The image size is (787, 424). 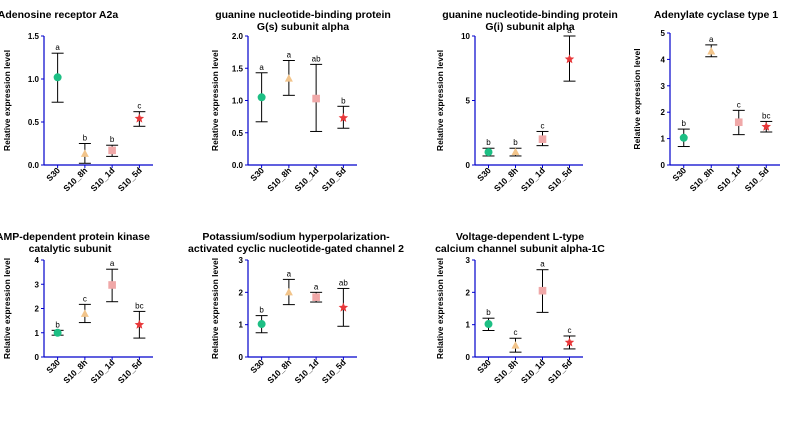 What do you see at coordinates (75, 237) in the screenshot?
I see `chart-title: cAMP-dependent protein kinase` at bounding box center [75, 237].